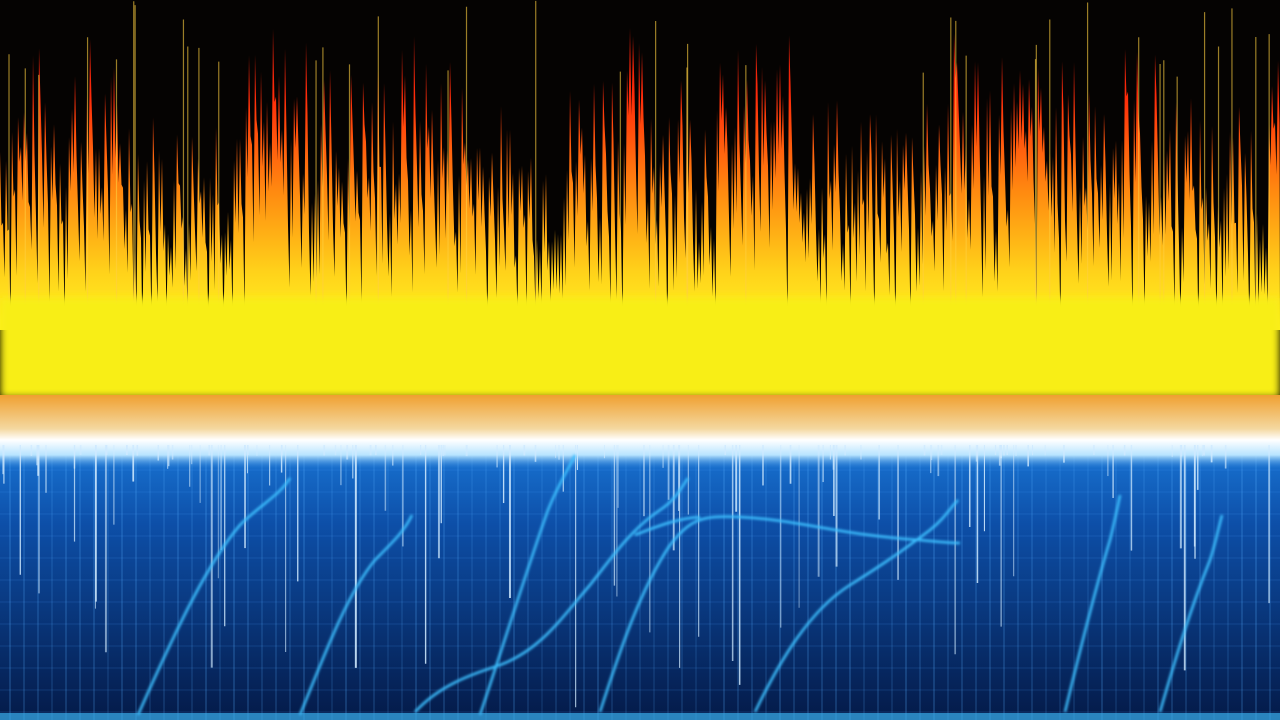  What do you see at coordinates (640, 348) in the screenshot?
I see `yellow-band` at bounding box center [640, 348].